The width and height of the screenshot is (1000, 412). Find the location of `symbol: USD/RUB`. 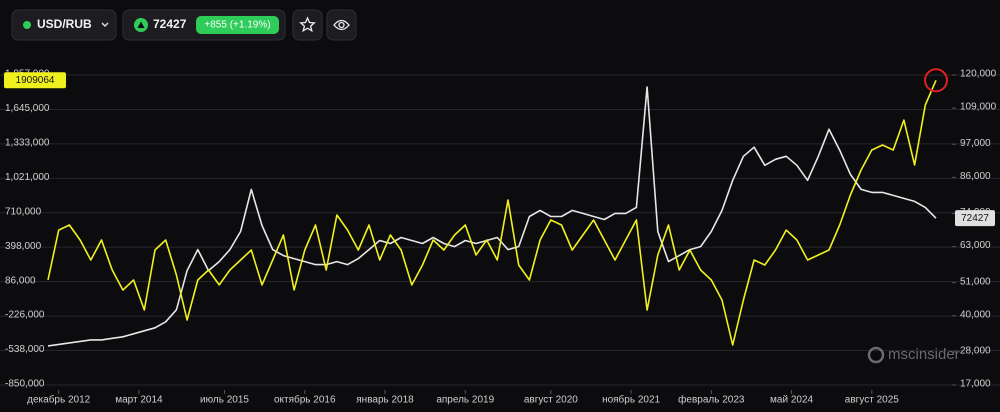

symbol: USD/RUB is located at coordinates (64, 24).